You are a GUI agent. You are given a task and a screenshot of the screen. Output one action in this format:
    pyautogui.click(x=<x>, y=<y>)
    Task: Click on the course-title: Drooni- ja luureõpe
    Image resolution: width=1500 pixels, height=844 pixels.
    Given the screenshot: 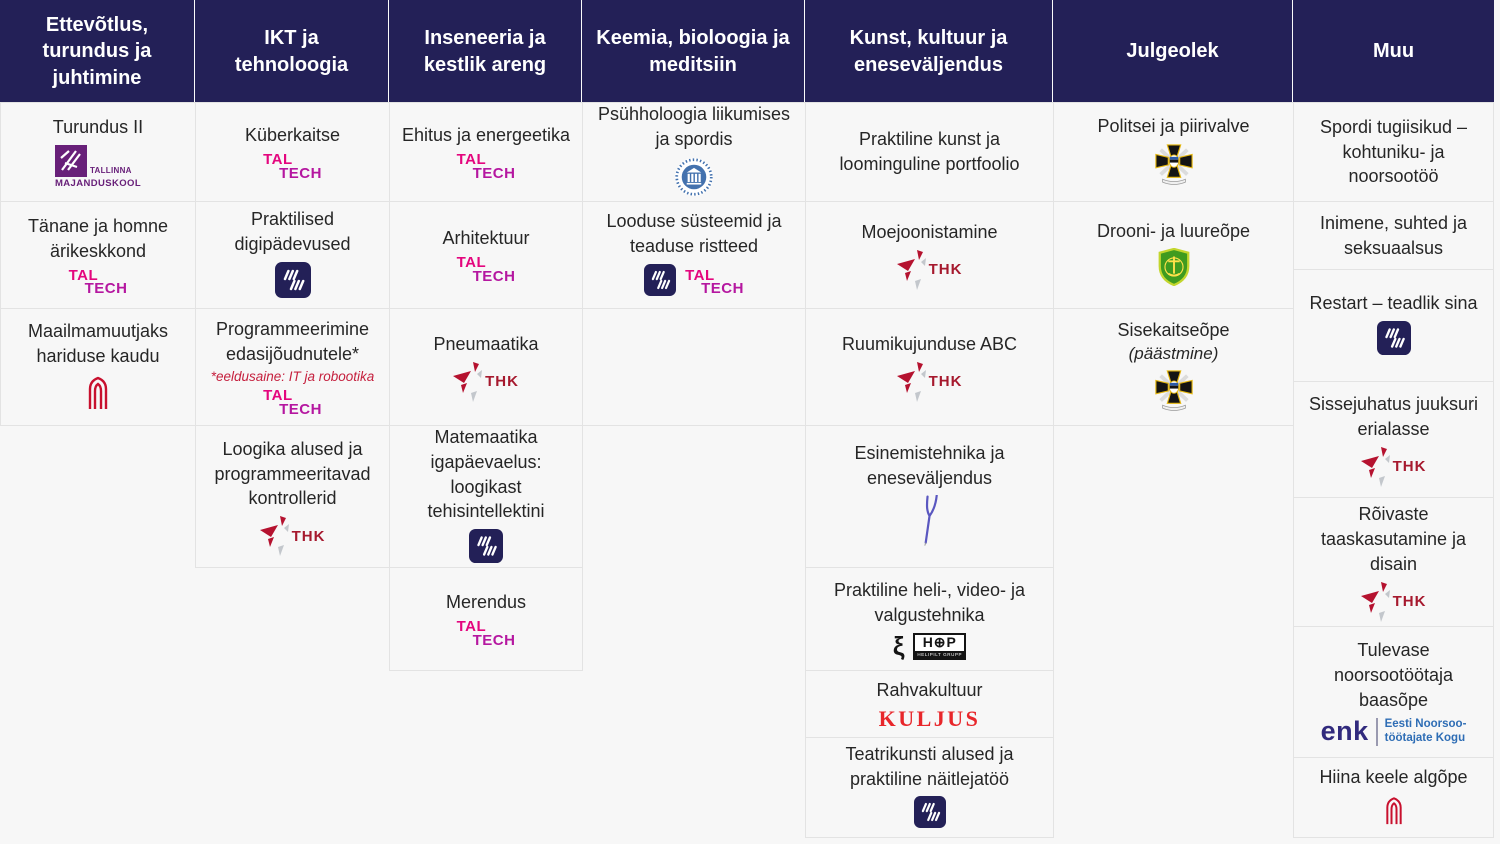 What is the action you would take?
    pyautogui.click(x=1173, y=230)
    